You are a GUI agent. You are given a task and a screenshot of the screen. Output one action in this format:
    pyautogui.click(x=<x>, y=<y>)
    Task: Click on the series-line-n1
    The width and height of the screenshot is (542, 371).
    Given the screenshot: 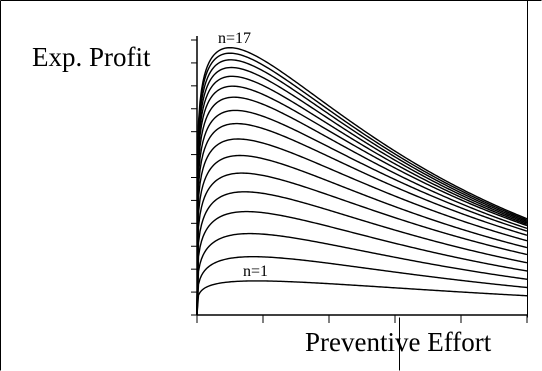 What is the action you would take?
    pyautogui.click(x=362, y=298)
    